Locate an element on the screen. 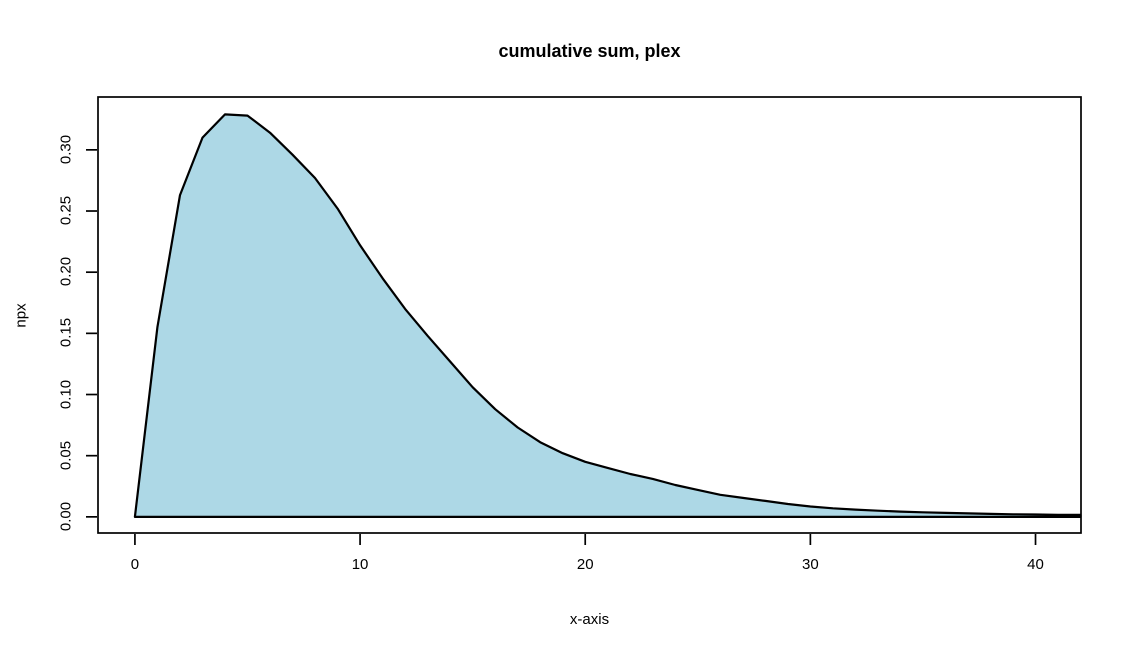  x-tick-label: 10 is located at coordinates (360, 564).